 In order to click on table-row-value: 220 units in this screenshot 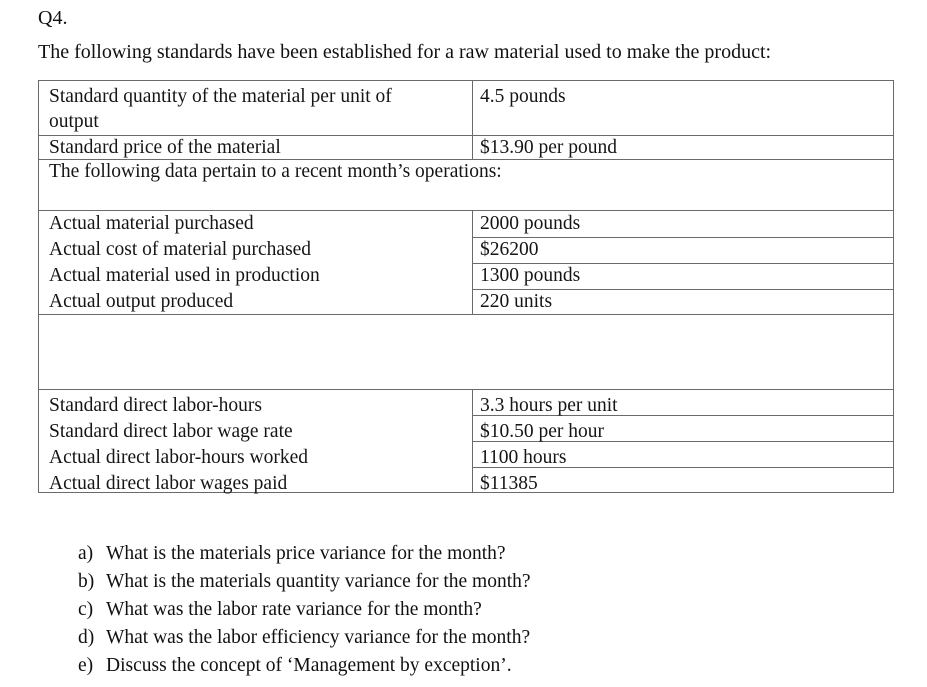, I will do `click(516, 301)`.